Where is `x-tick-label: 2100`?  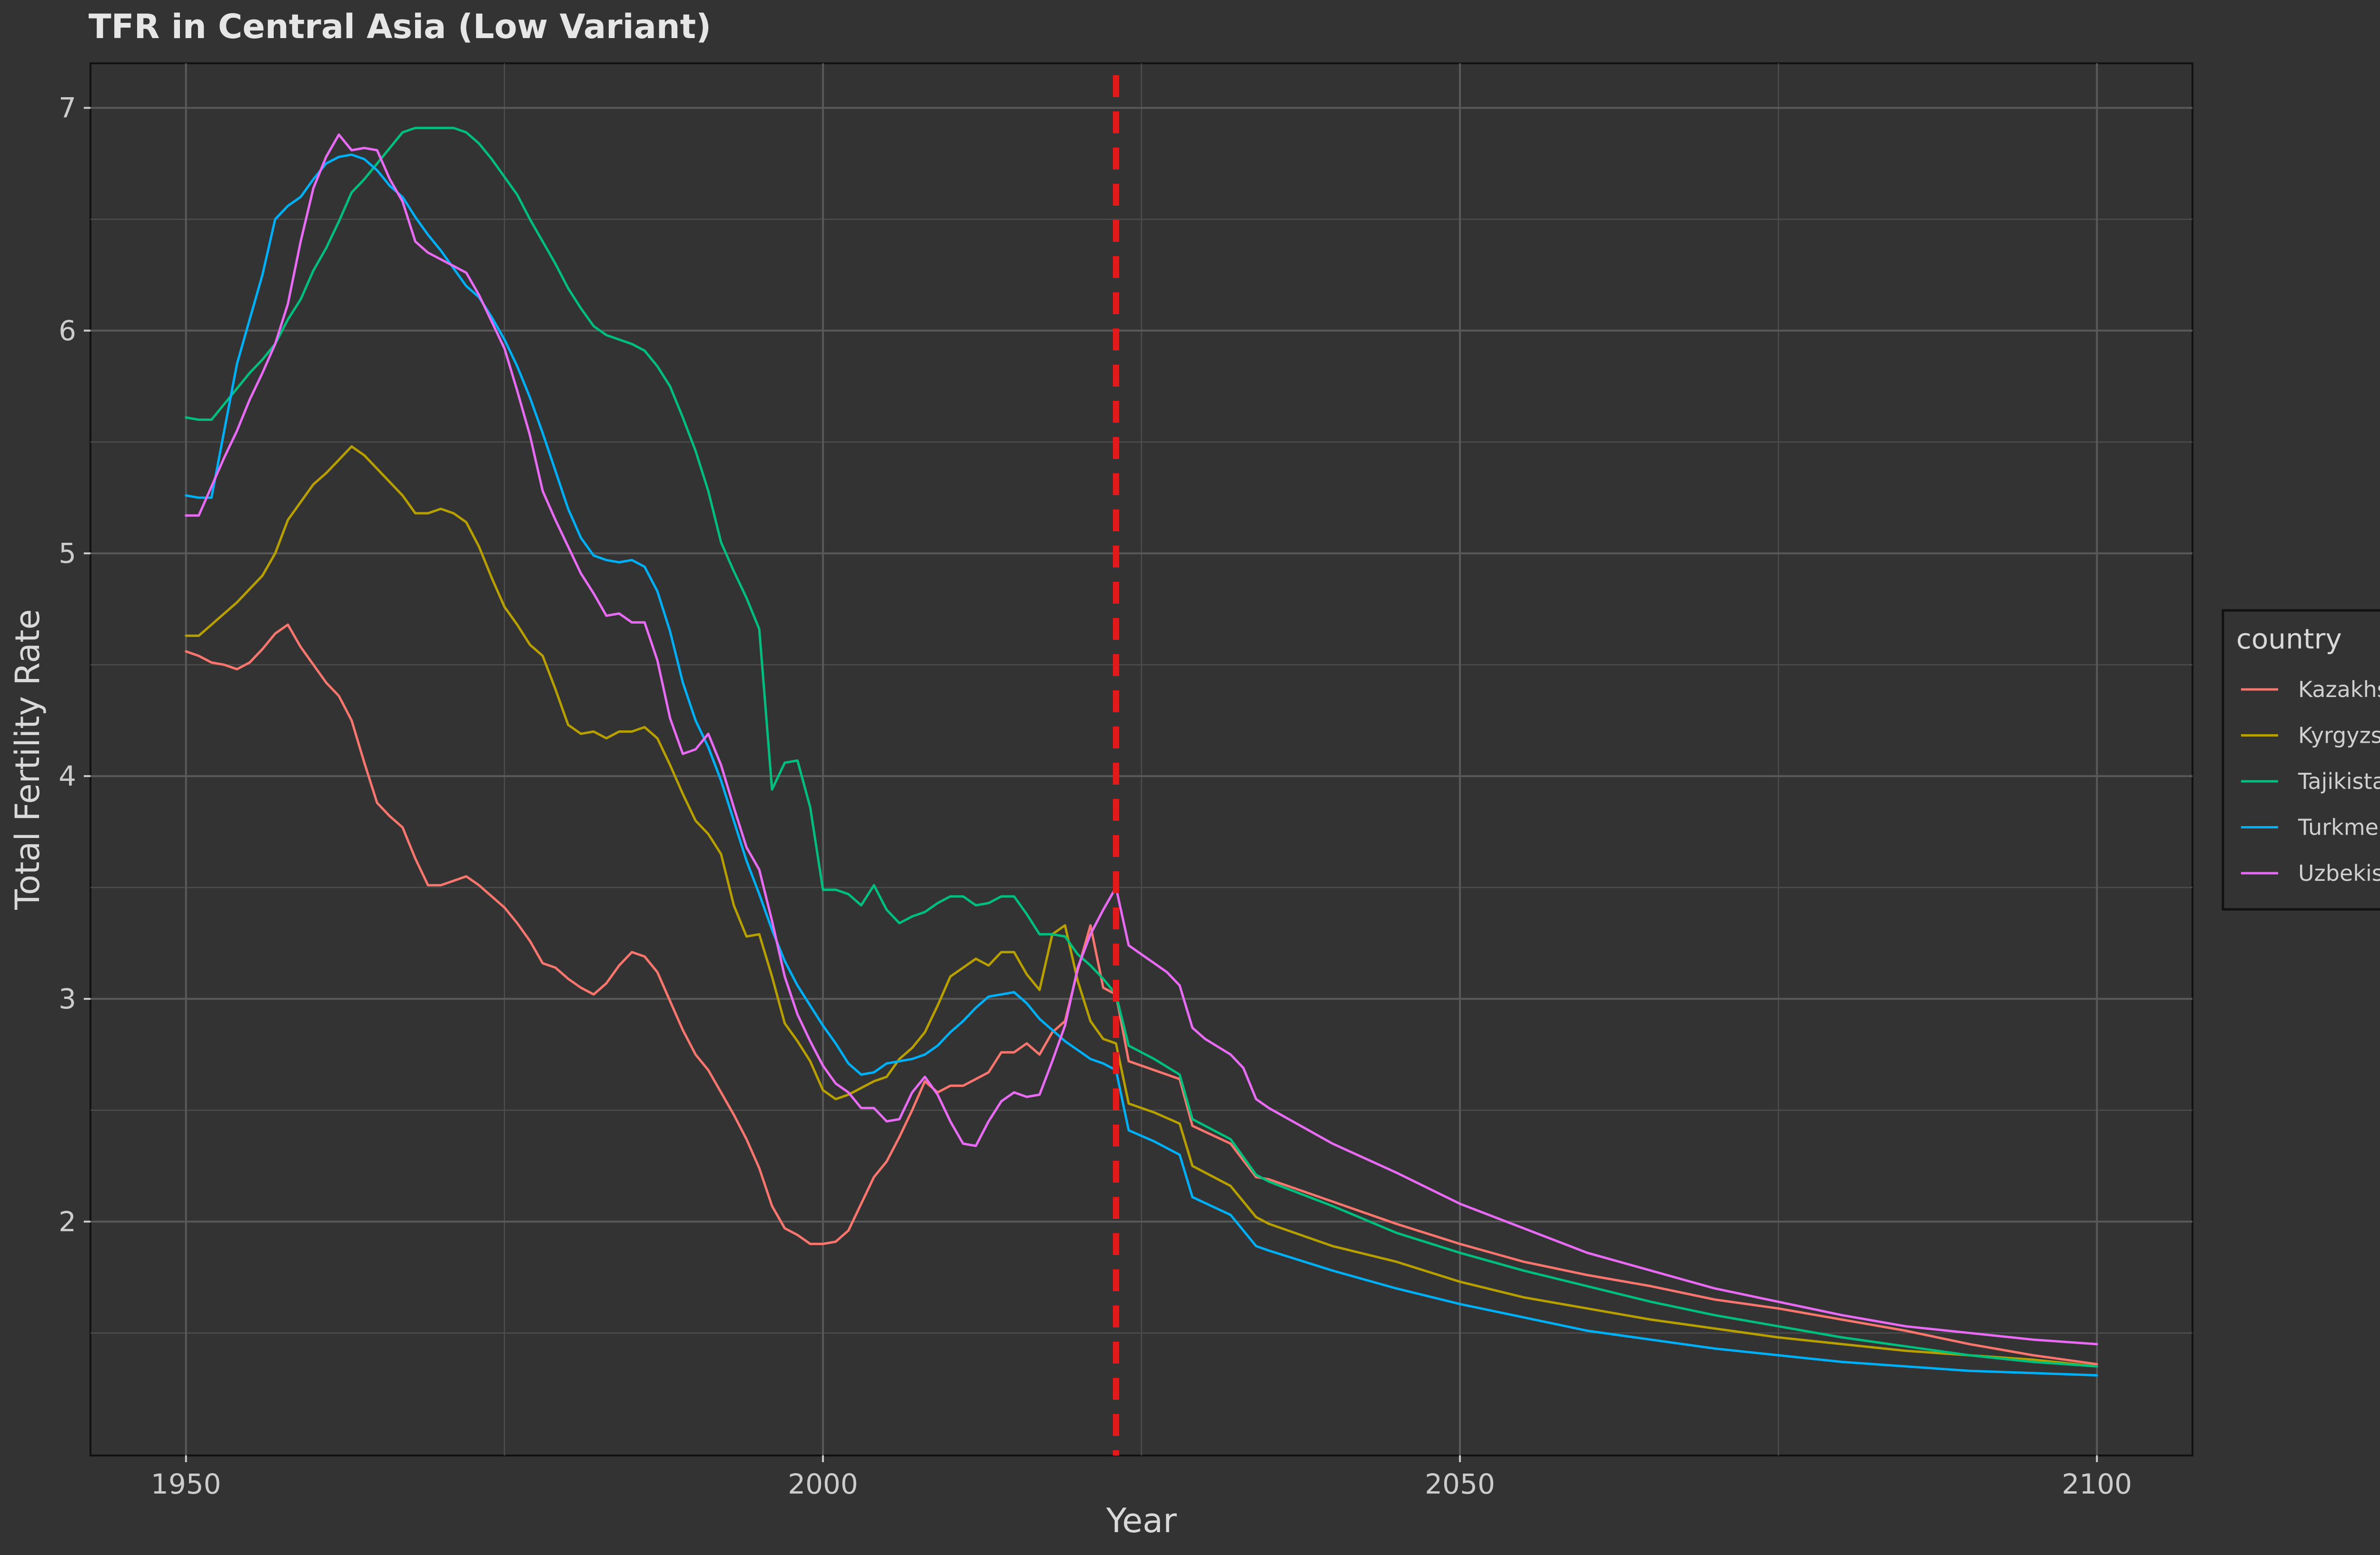 x-tick-label: 2100 is located at coordinates (2097, 1484).